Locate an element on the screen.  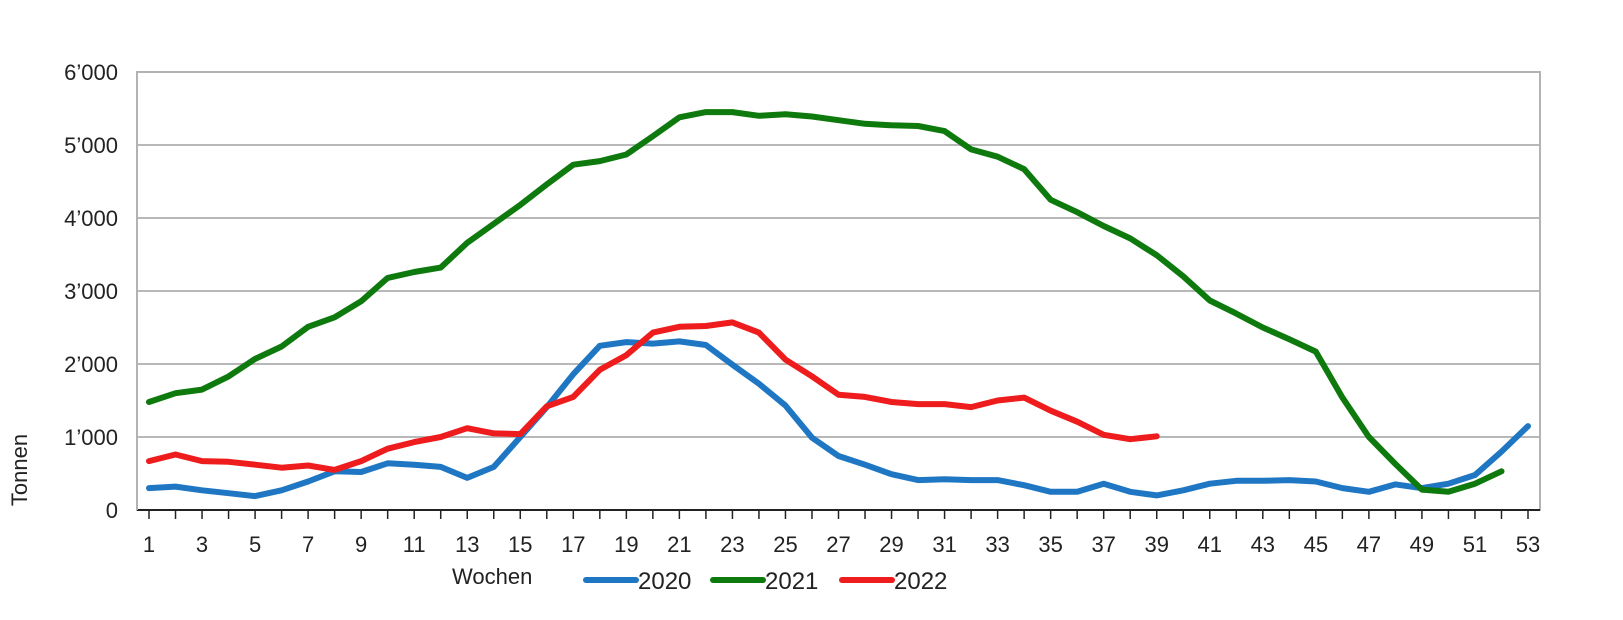
x-tick-label: 53 is located at coordinates (1528, 544).